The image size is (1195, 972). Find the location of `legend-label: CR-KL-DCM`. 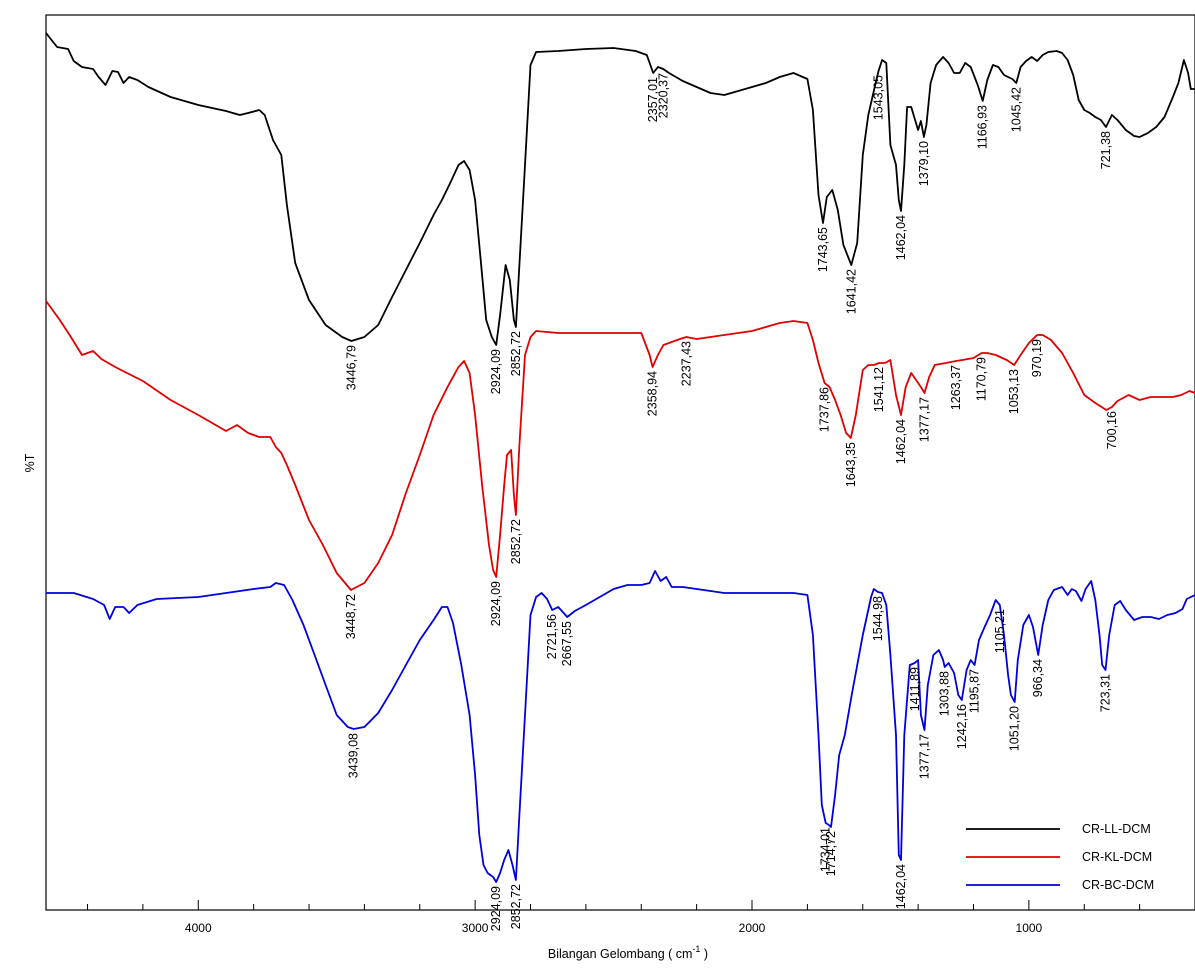

legend-label: CR-KL-DCM is located at coordinates (1117, 857).